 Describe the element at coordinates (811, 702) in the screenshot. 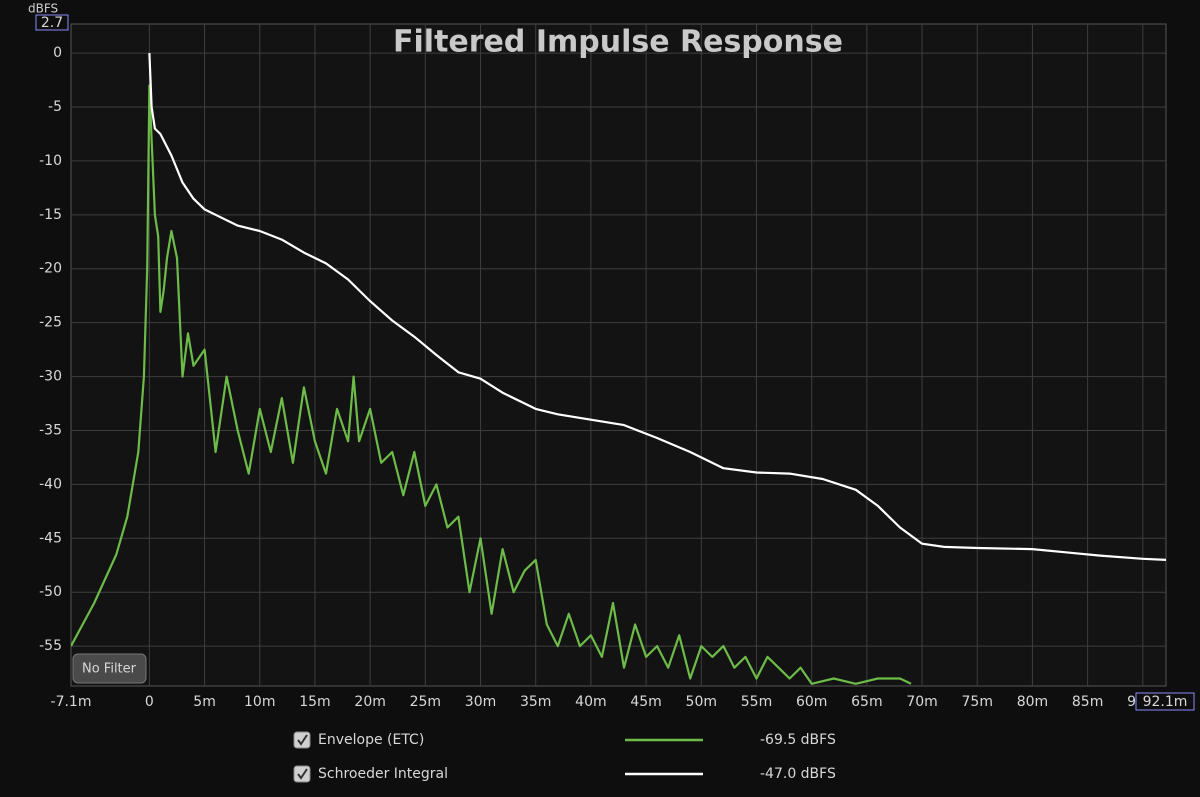

I see `x-tick-label: 60m` at that location.